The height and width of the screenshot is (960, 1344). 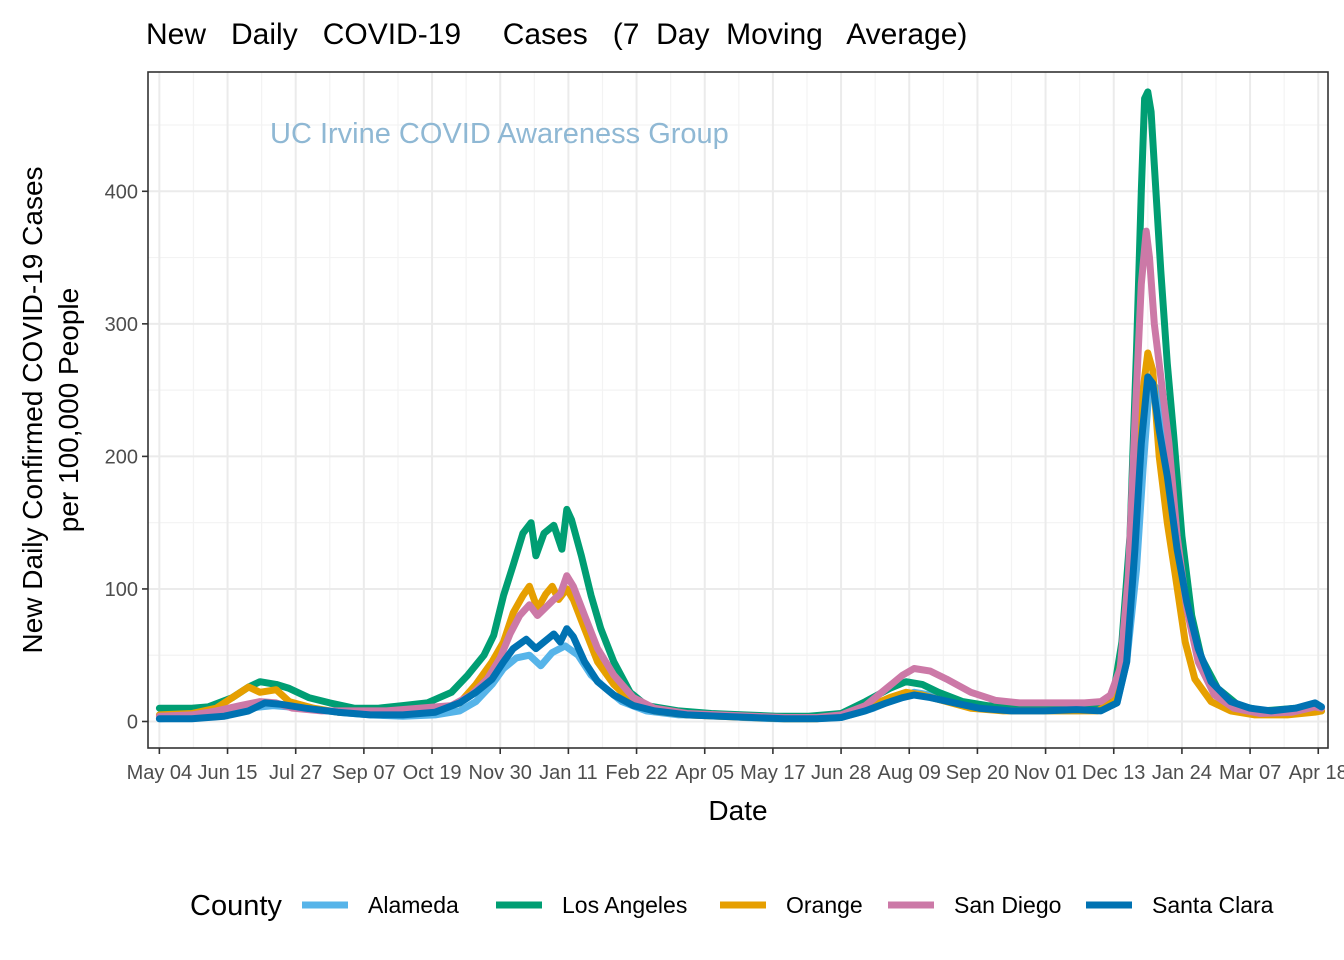 What do you see at coordinates (977, 773) in the screenshot?
I see `x-tick-label: Sep 20` at bounding box center [977, 773].